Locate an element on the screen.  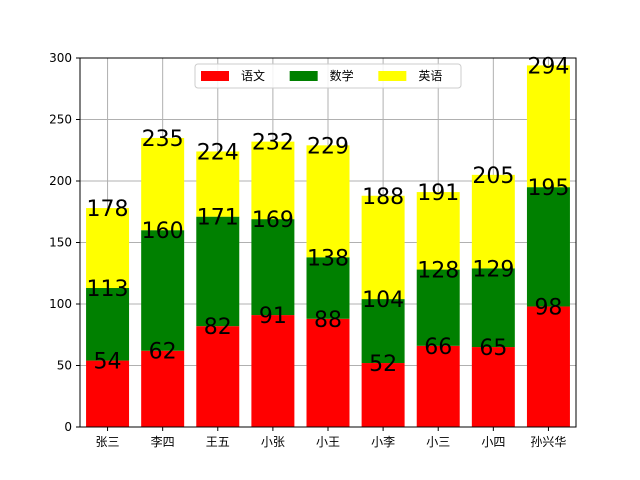
data-label: 294 is located at coordinates (548, 66).